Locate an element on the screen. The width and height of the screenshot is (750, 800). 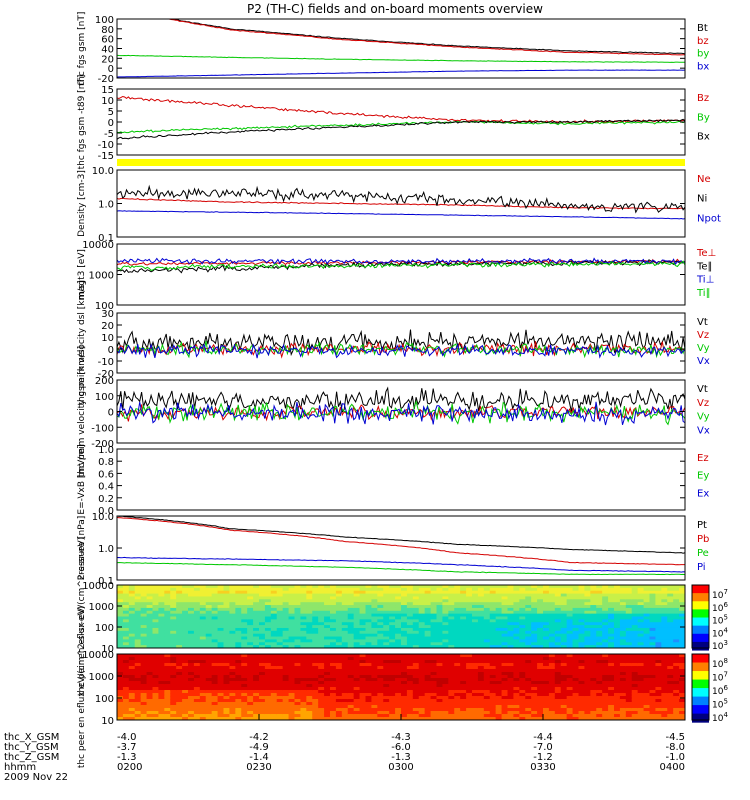
y-axis-label: Pressure [nPa] is located at coordinates (82, 548).